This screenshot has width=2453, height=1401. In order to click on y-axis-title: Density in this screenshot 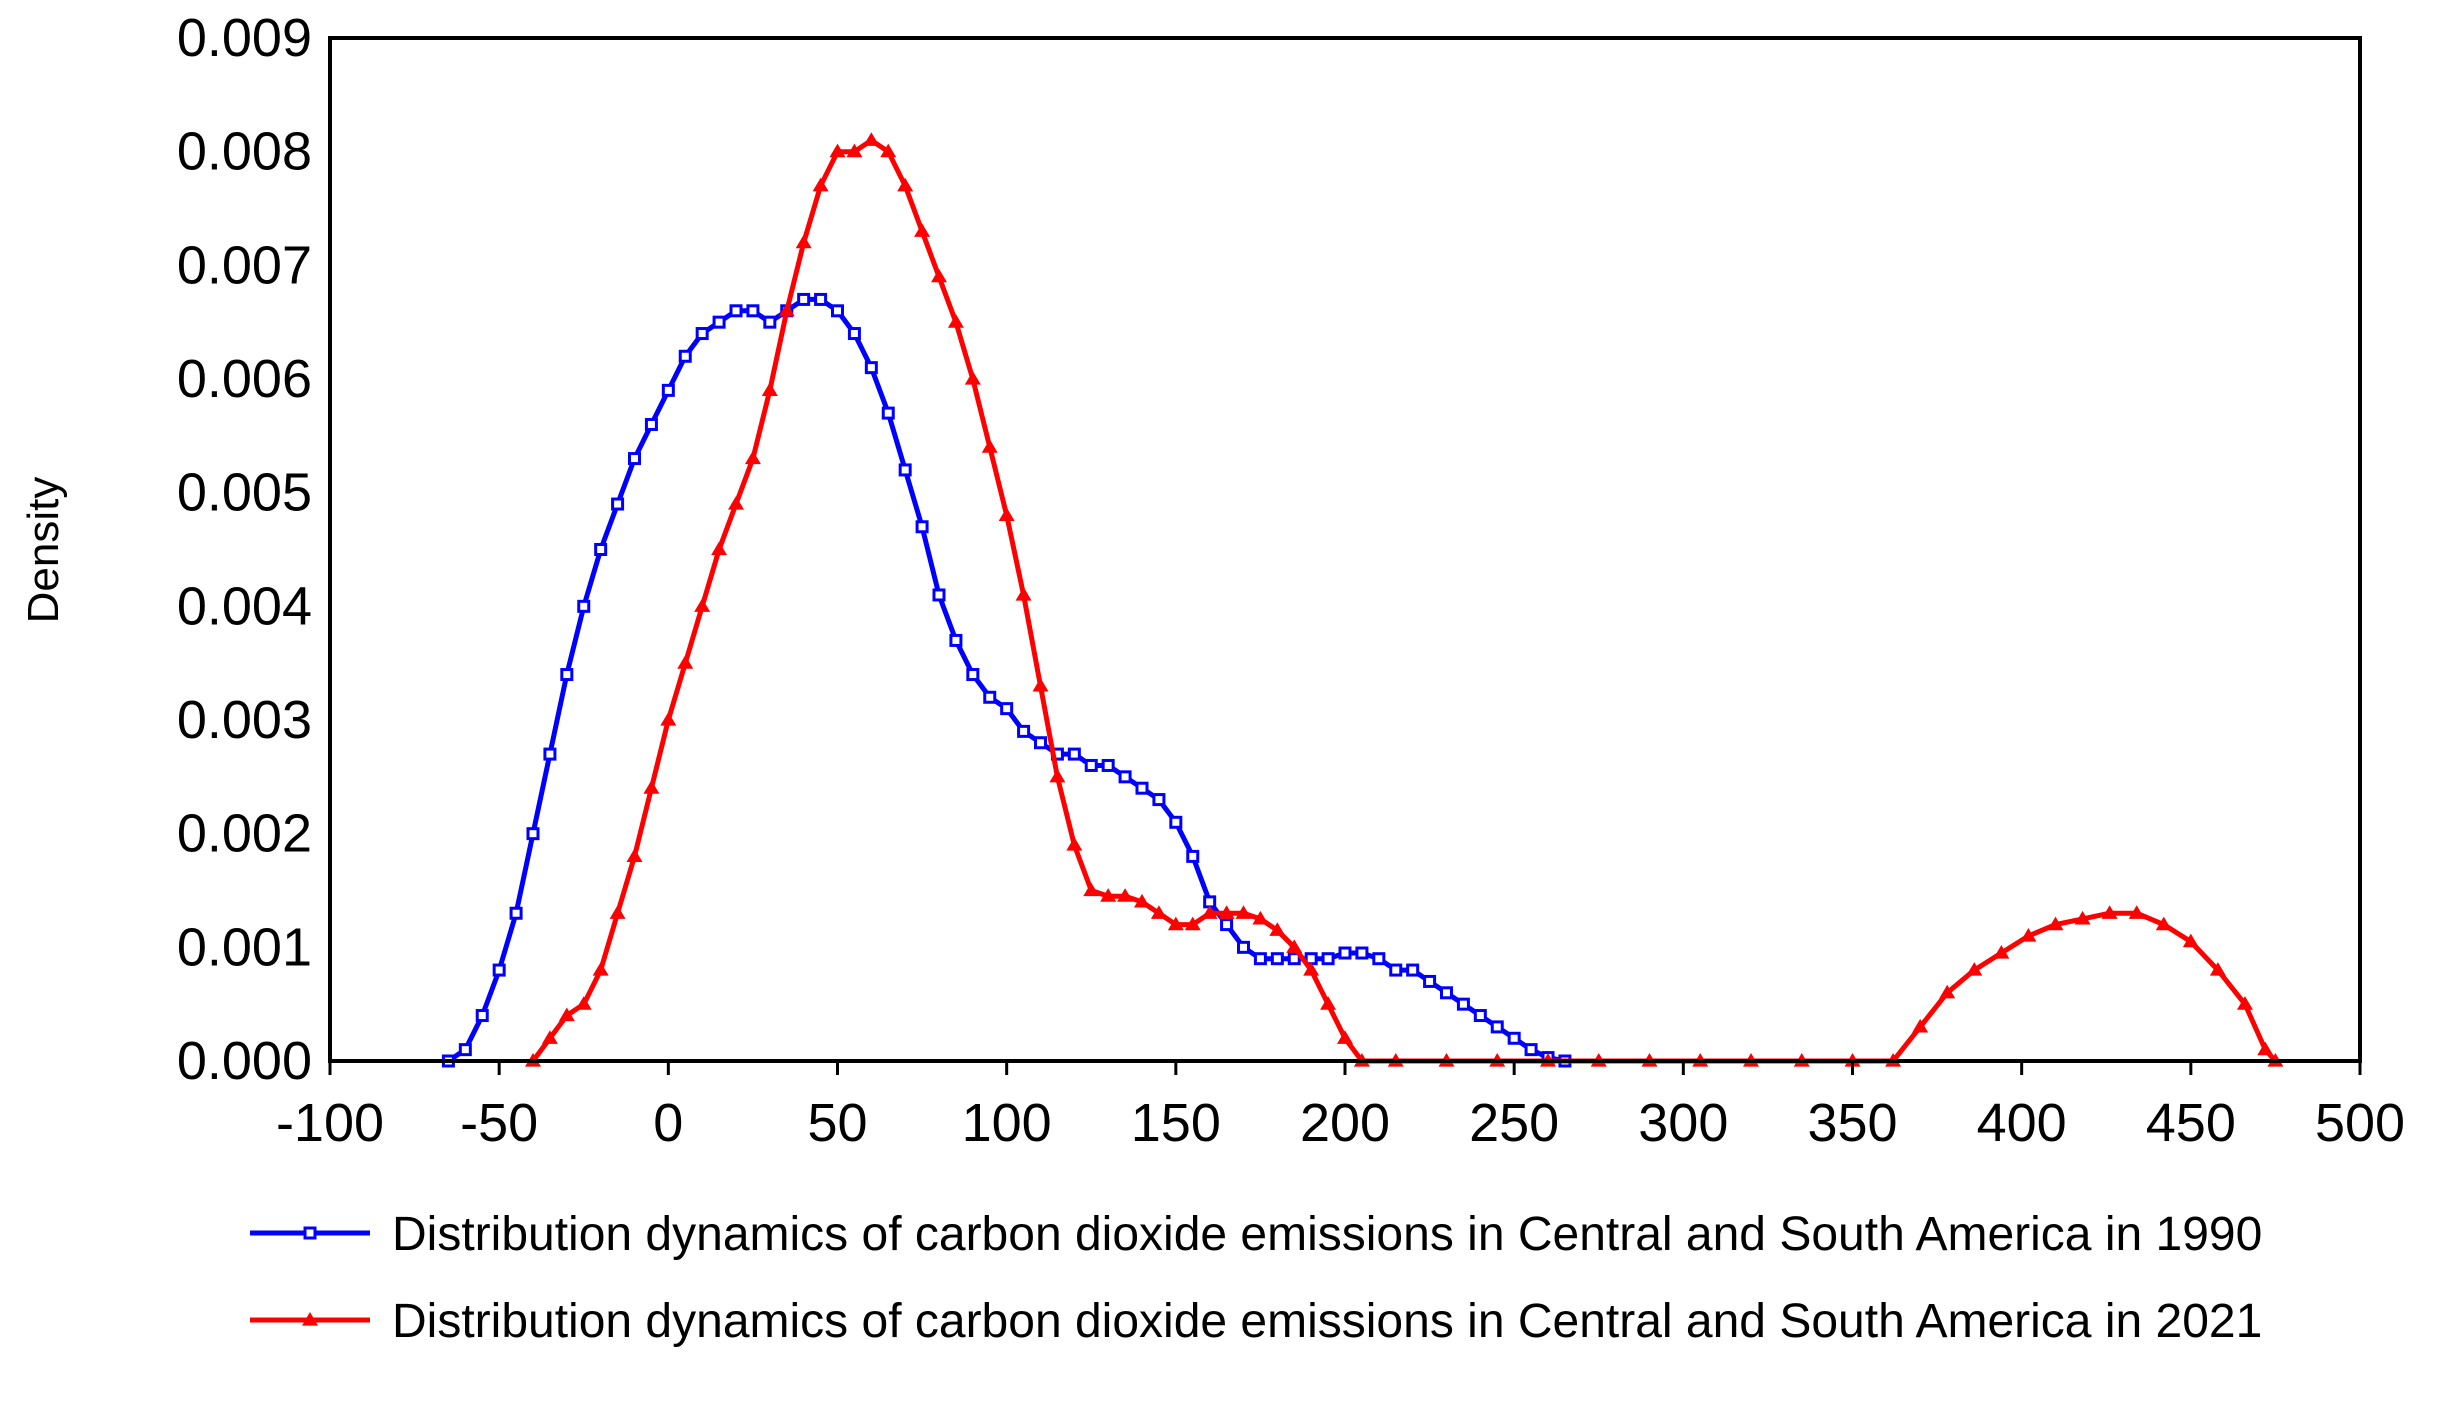, I will do `click(43, 550)`.